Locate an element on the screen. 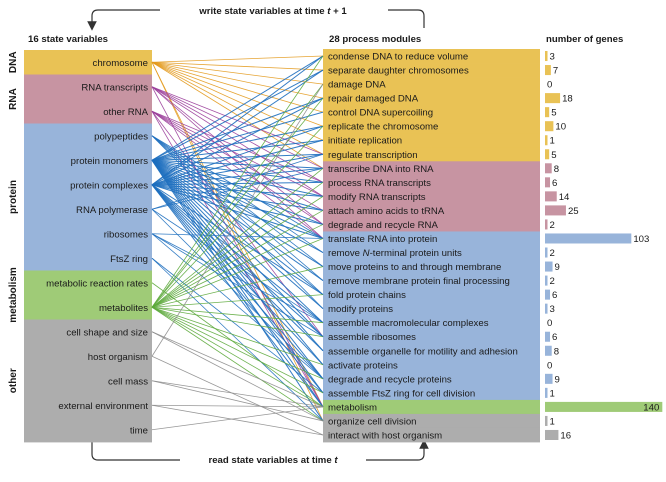 This screenshot has width=666, height=482. module-band-process-rna-transcripts is located at coordinates (431, 182).